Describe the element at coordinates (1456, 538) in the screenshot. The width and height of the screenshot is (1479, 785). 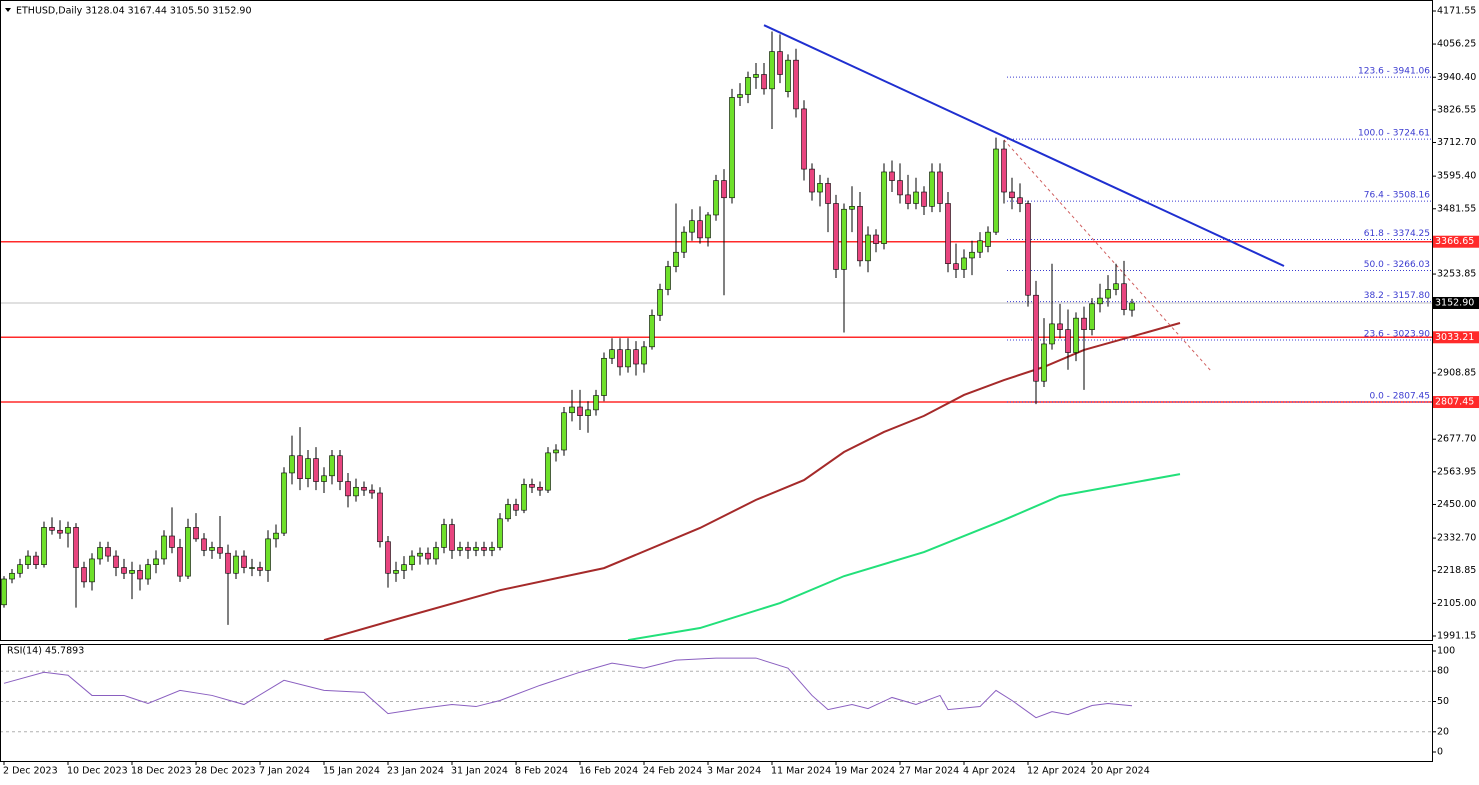
I see `y-tick-label: 2332.70` at that location.